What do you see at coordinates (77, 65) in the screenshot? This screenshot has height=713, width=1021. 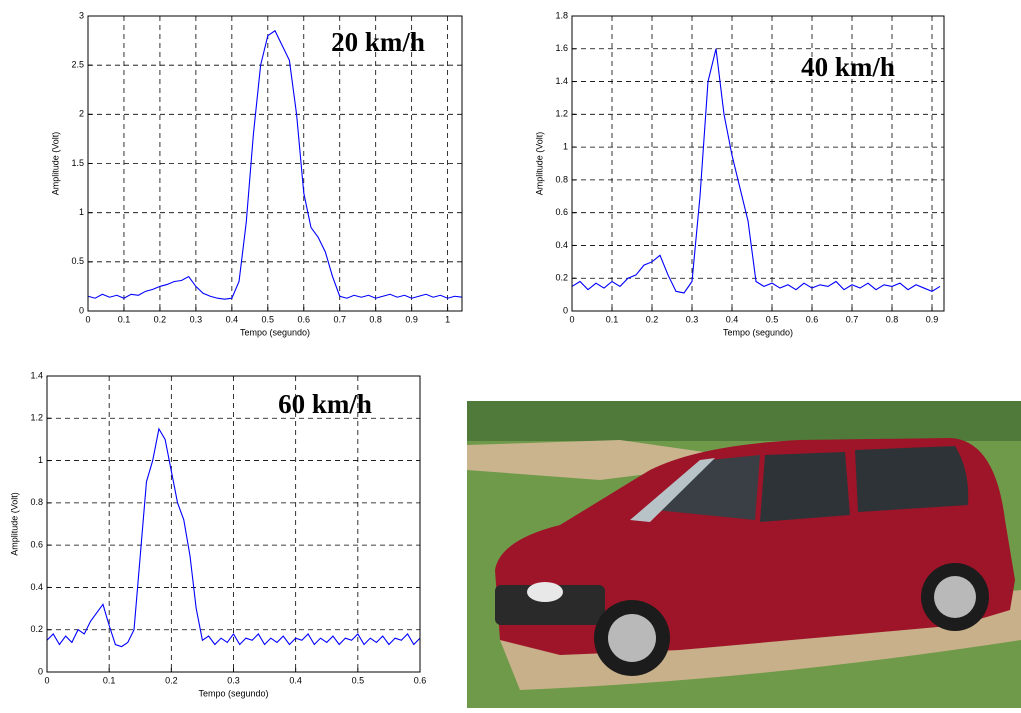 I see `y-tick-label: 2.5` at bounding box center [77, 65].